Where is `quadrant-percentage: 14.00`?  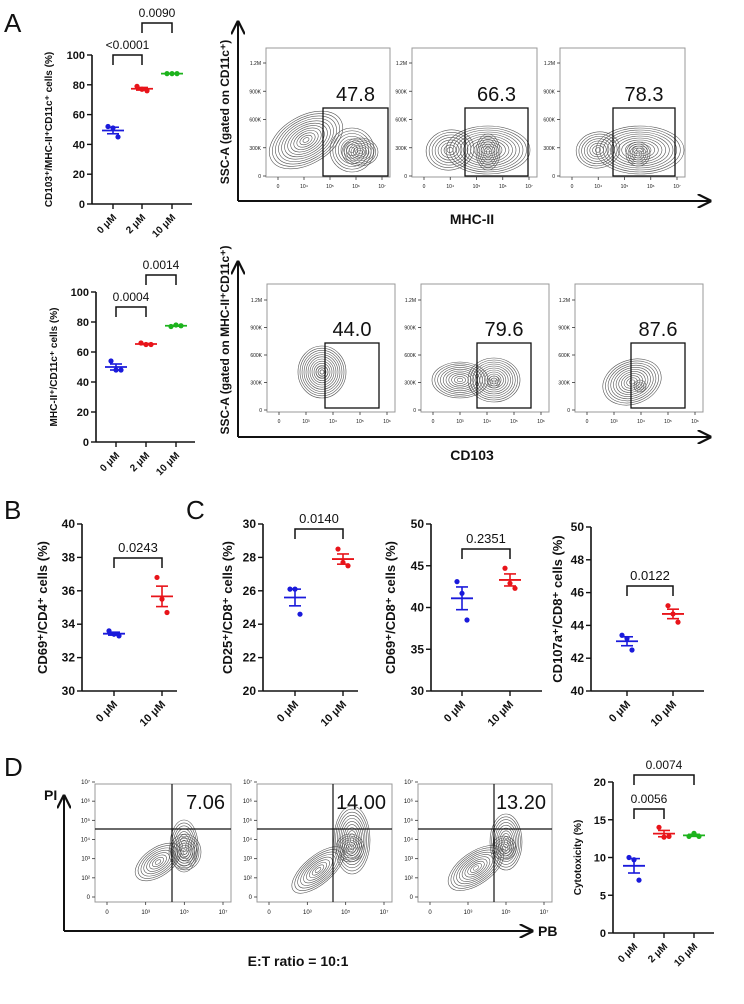 quadrant-percentage: 14.00 is located at coordinates (361, 803).